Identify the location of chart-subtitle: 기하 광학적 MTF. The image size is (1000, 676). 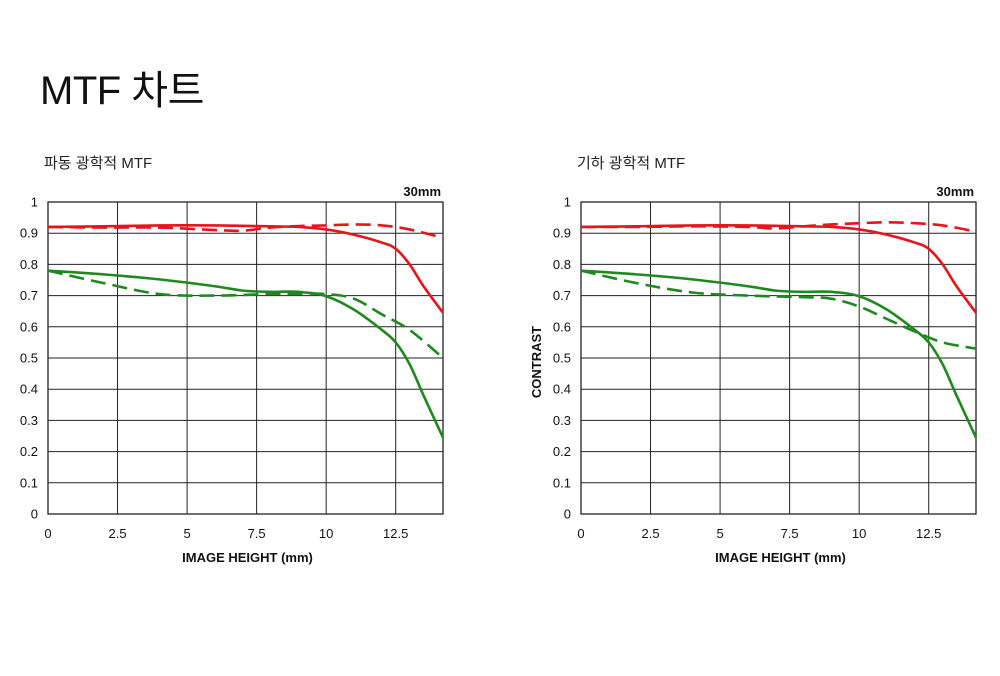
(631, 163).